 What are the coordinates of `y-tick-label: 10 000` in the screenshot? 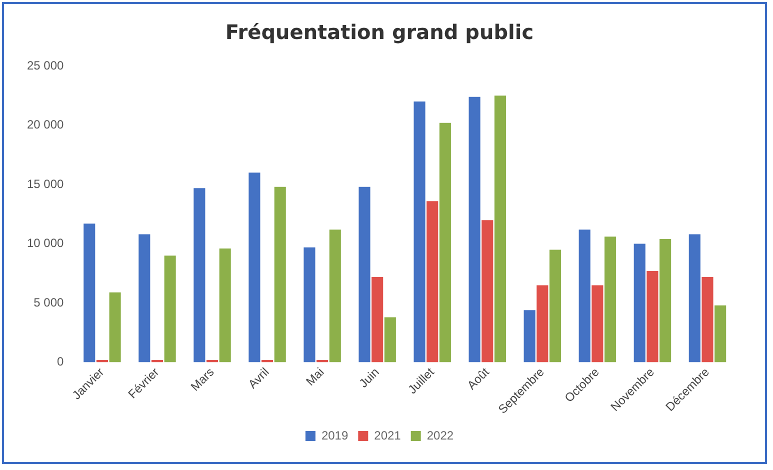 It's located at (45, 243).